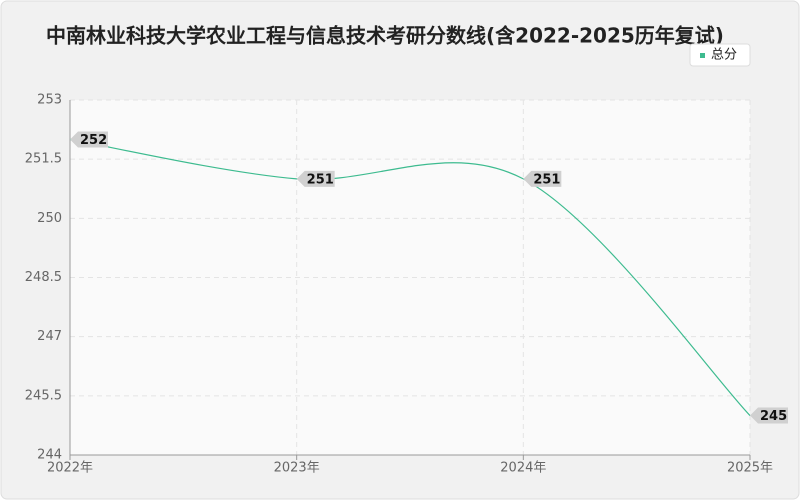  Describe the element at coordinates (43, 277) in the screenshot. I see `y-tick-label: 248.5` at that location.